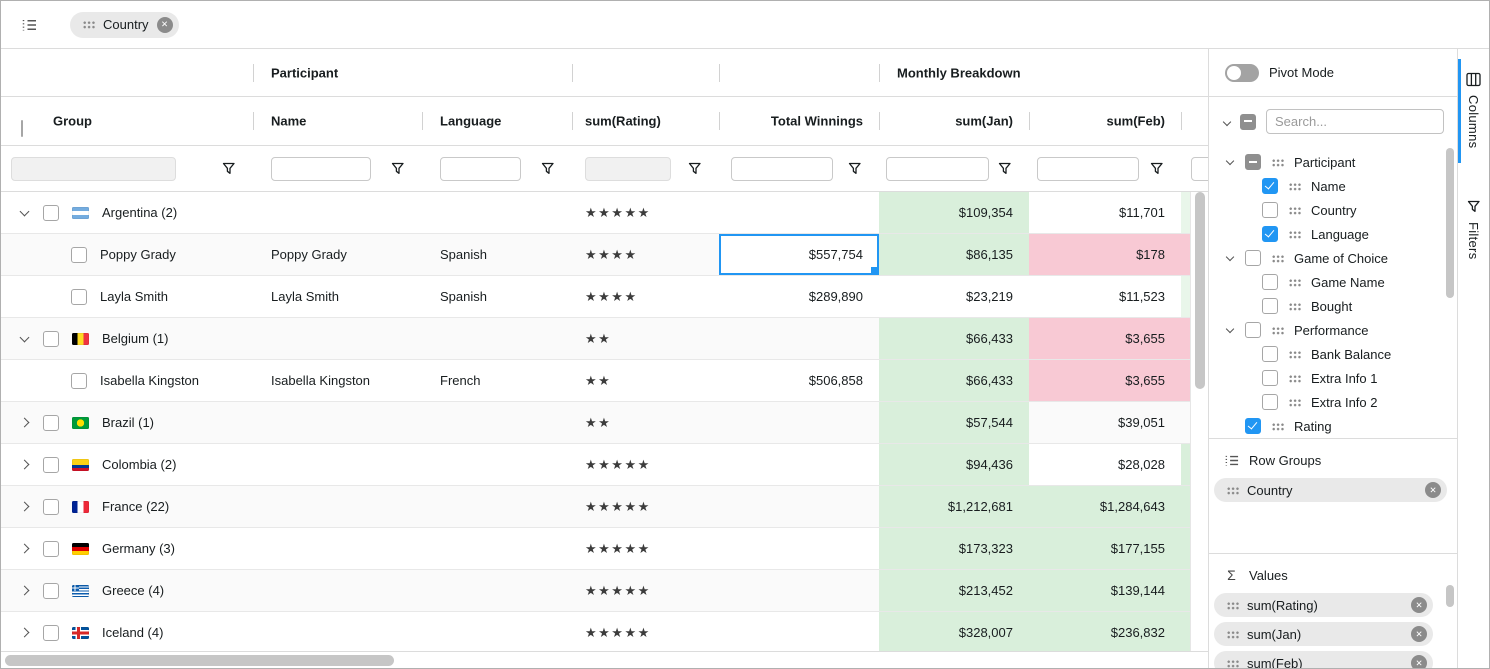  Describe the element at coordinates (1136, 121) in the screenshot. I see `column-header-feb: sum(Feb)` at that location.